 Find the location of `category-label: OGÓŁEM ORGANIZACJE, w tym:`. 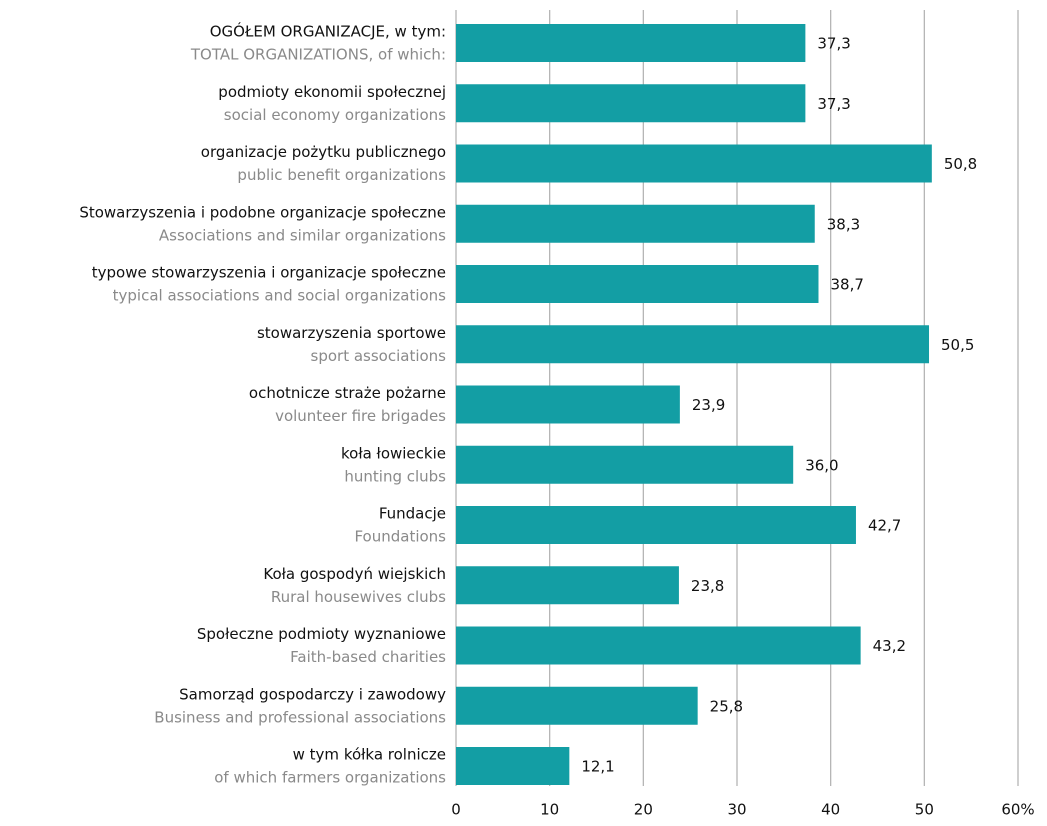

category-label: OGÓŁEM ORGANIZACJE, w tym: is located at coordinates (328, 31).